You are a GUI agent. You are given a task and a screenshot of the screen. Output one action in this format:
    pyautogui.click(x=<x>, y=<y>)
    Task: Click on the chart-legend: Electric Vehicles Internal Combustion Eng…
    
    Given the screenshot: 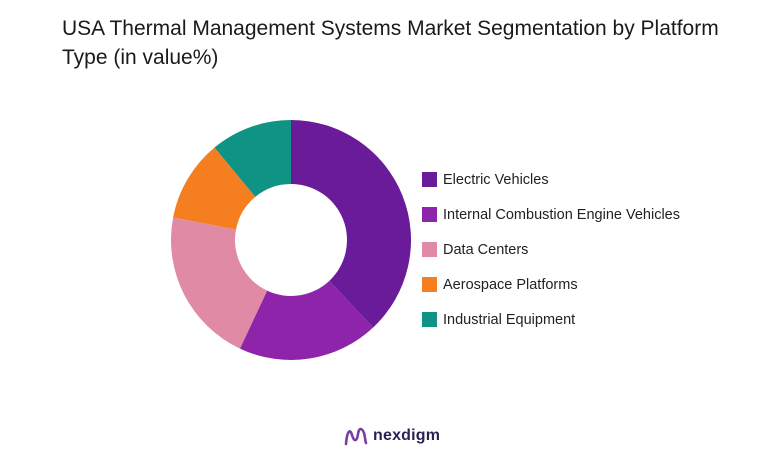 What is the action you would take?
    pyautogui.click(x=551, y=249)
    